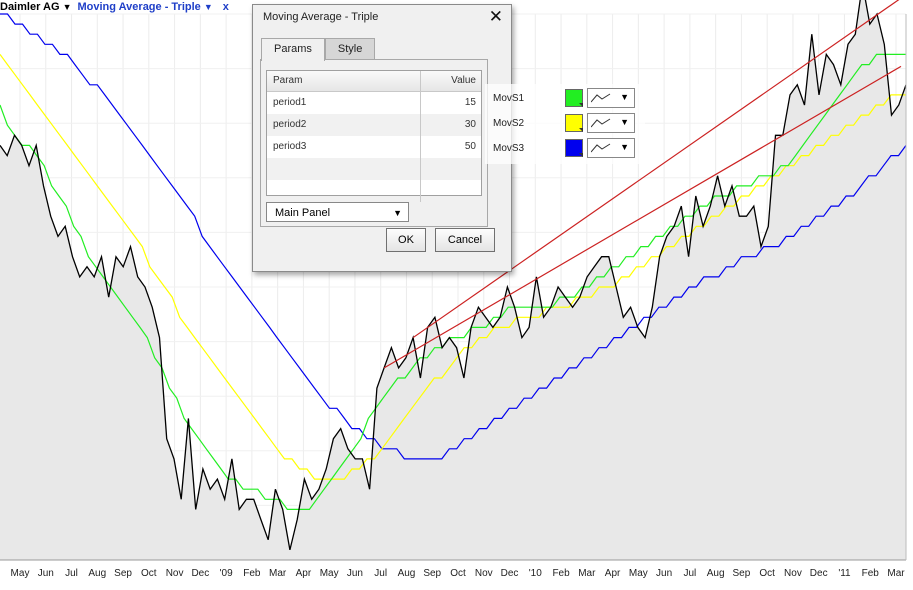 Image resolution: width=913 pixels, height=590 pixels. What do you see at coordinates (509, 123) in the screenshot?
I see `series-label: MovS2` at bounding box center [509, 123].